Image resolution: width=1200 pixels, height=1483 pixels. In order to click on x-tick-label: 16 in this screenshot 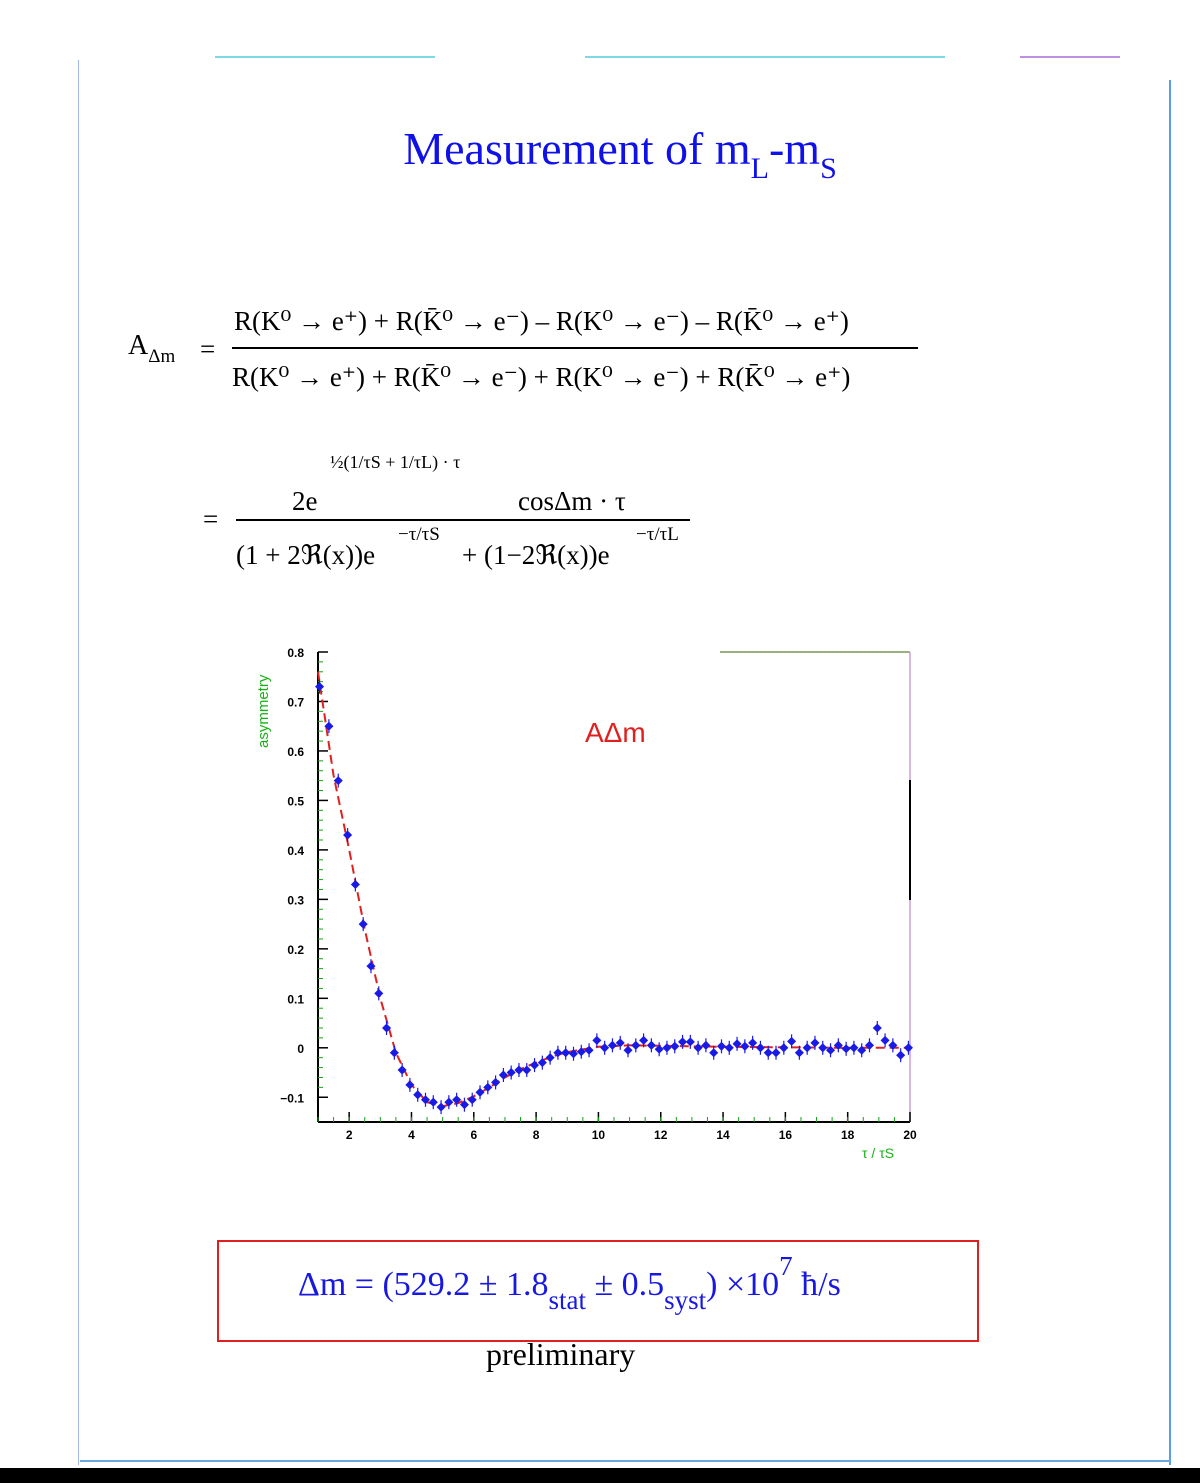, I will do `click(786, 1135)`.